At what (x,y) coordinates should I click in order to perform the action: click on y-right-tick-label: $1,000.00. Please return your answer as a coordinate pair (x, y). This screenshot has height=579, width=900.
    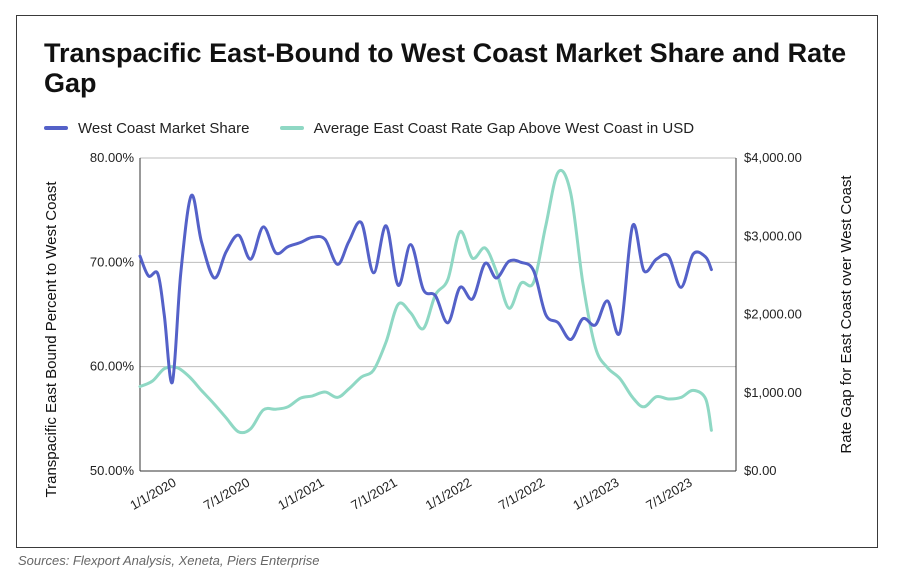
    Looking at the image, I should click on (773, 392).